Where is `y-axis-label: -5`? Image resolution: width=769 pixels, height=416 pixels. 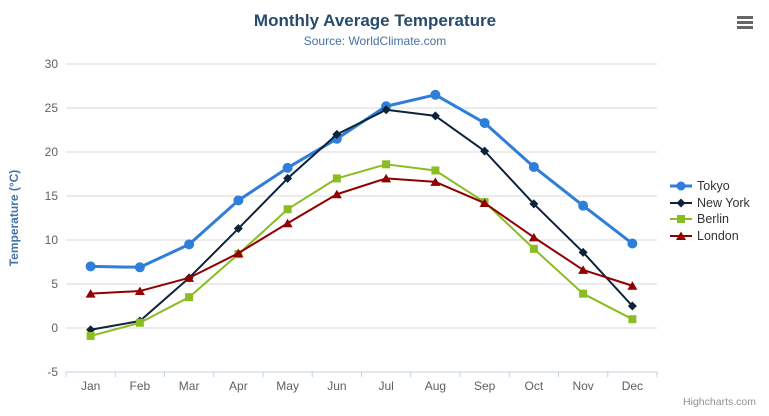 y-axis-label: -5 is located at coordinates (52, 372).